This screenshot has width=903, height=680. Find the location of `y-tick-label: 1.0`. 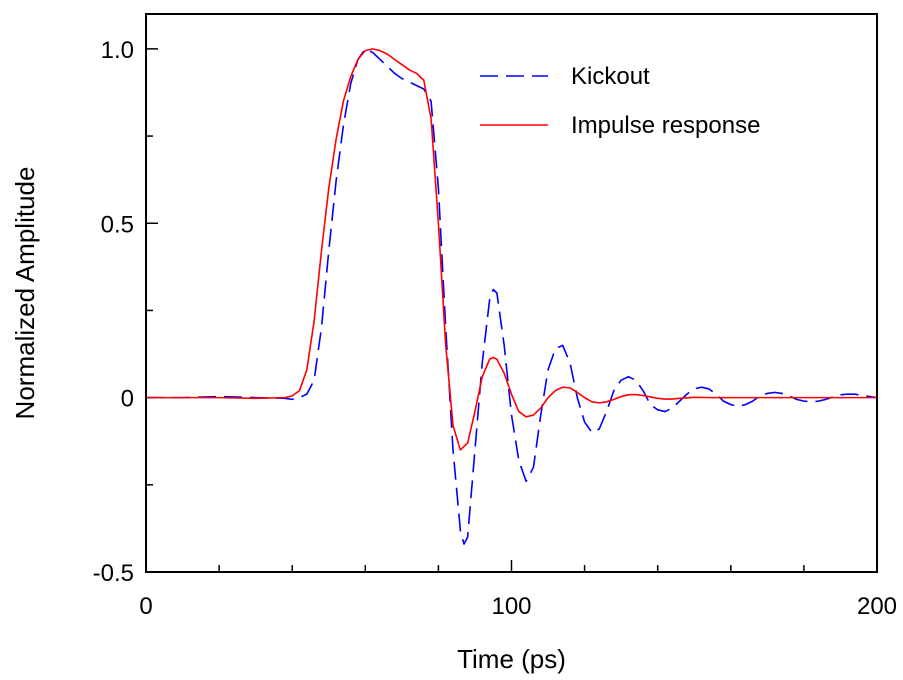

y-tick-label: 1.0 is located at coordinates (117, 50).